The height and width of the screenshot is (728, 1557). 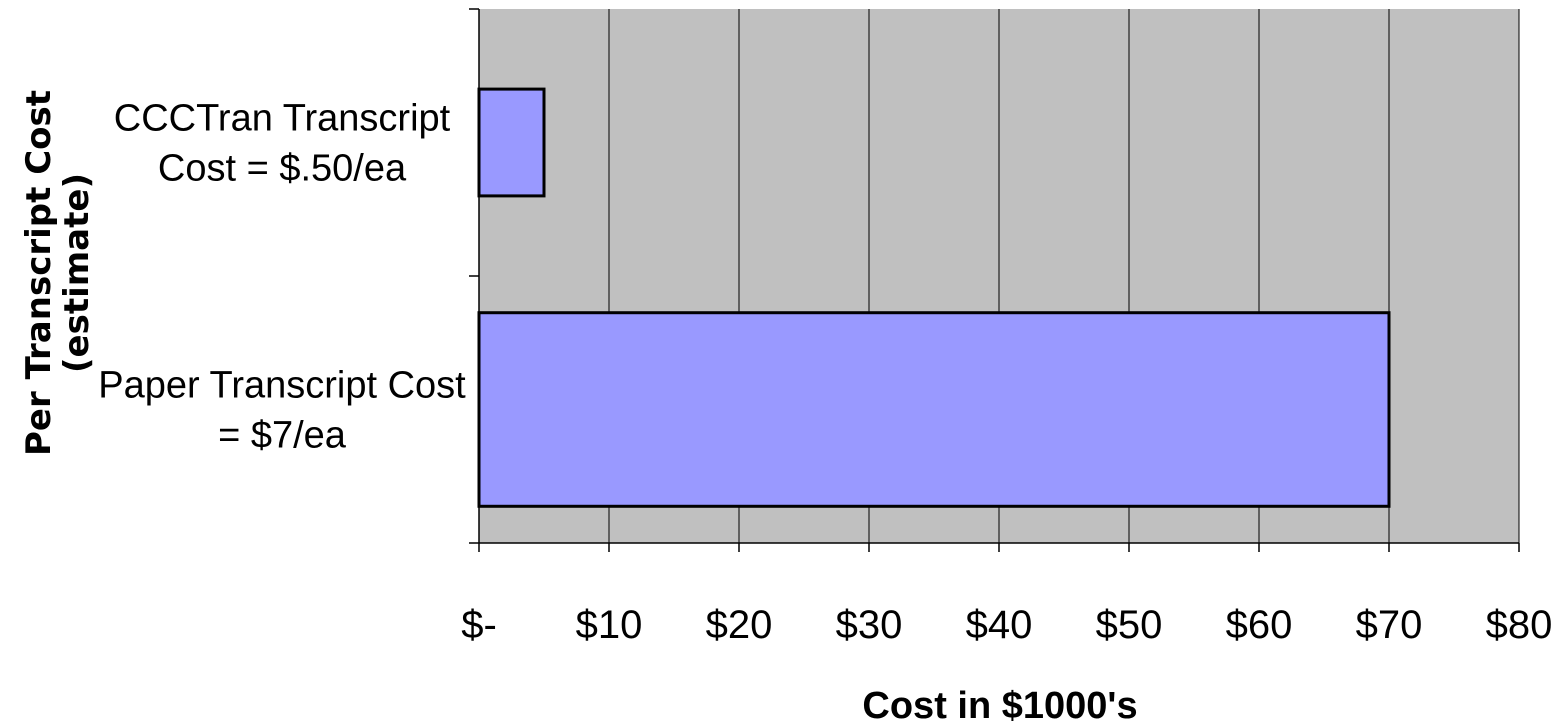 I want to click on x-tick-label: $30, so click(x=869, y=625).